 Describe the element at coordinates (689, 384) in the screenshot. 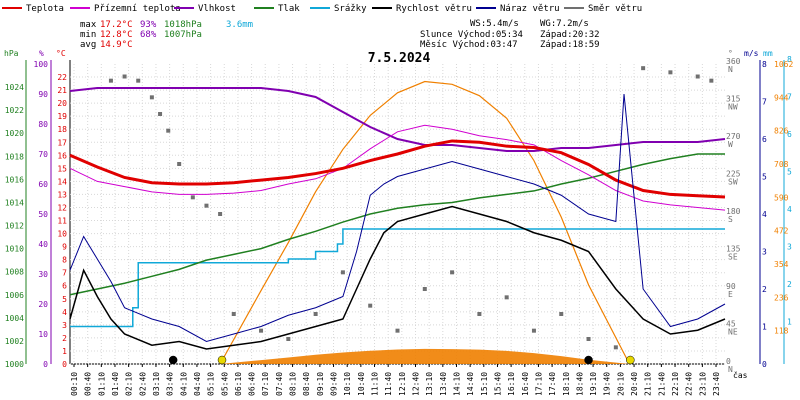

I see `x-tick-label: 22:40` at that location.